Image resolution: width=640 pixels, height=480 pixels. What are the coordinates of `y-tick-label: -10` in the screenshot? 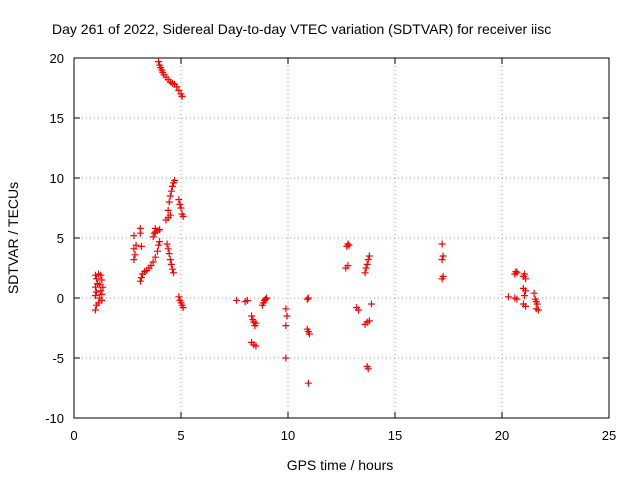 It's located at (54, 418).